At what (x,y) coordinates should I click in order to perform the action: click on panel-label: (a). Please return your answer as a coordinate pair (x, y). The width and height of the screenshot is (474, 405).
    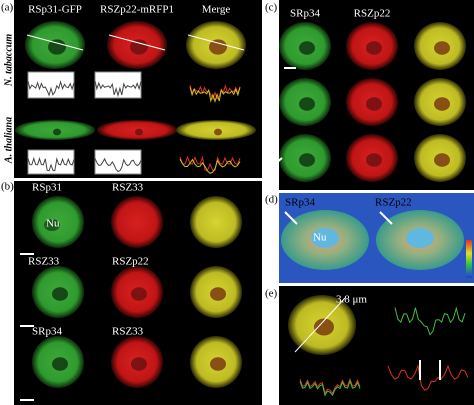
    Looking at the image, I should click on (7, 8).